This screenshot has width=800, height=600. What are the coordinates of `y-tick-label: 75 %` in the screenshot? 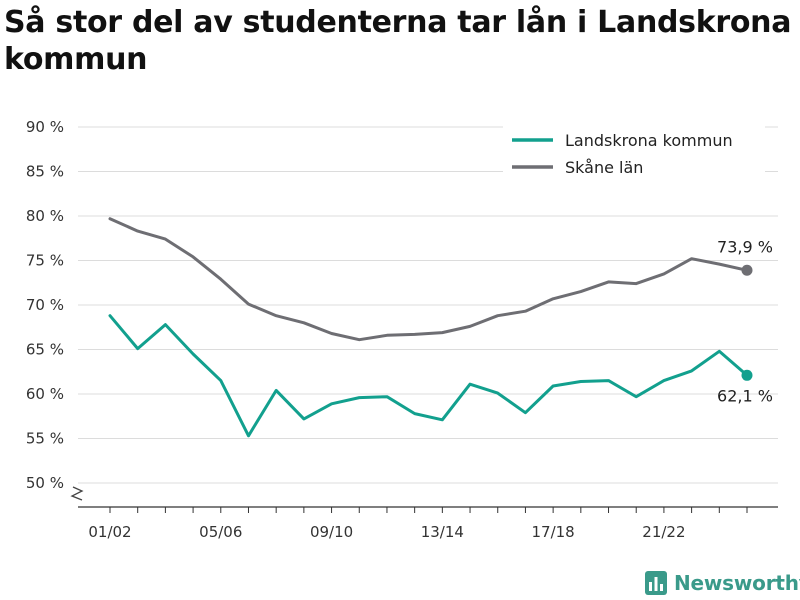 It's located at (45, 261).